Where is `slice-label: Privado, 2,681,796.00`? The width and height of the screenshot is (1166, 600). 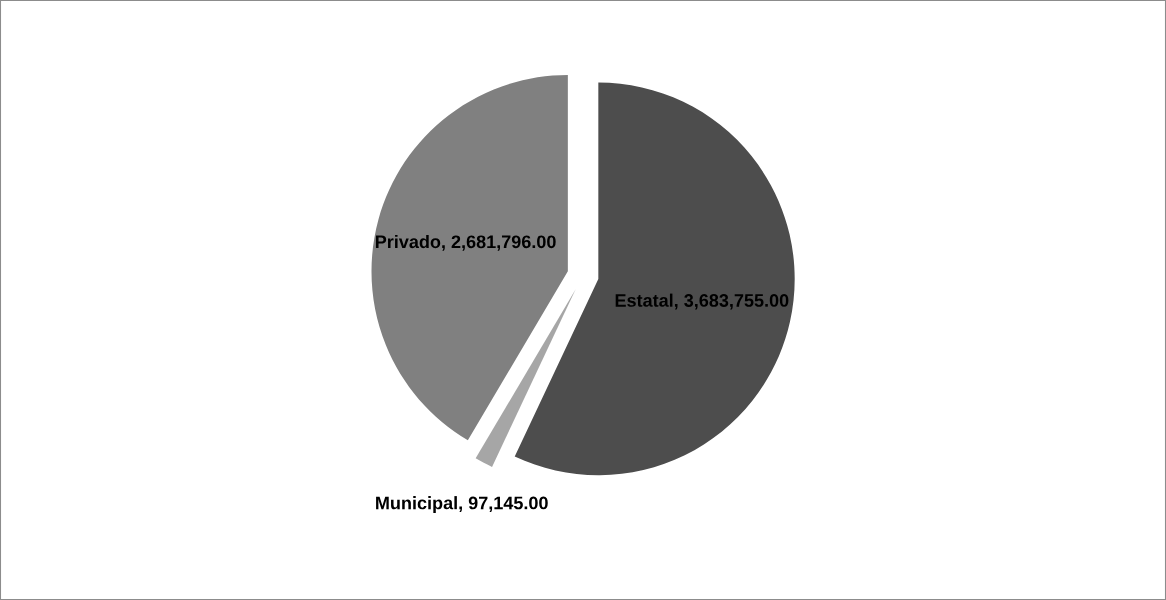
slice-label: Privado, 2,681,796.00 is located at coordinates (465, 242).